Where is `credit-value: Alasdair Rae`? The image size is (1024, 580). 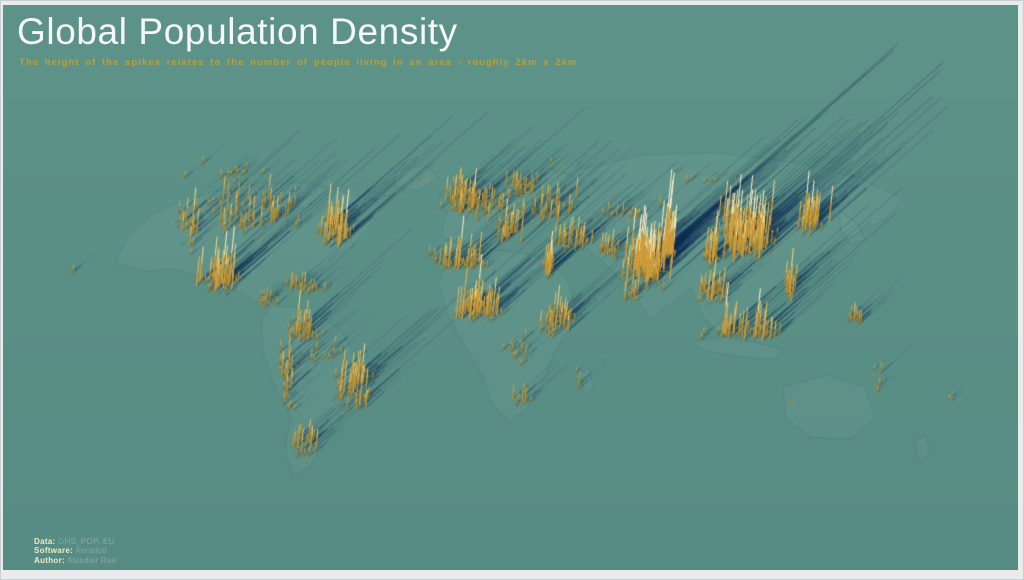
credit-value: Alasdair Rae is located at coordinates (92, 560).